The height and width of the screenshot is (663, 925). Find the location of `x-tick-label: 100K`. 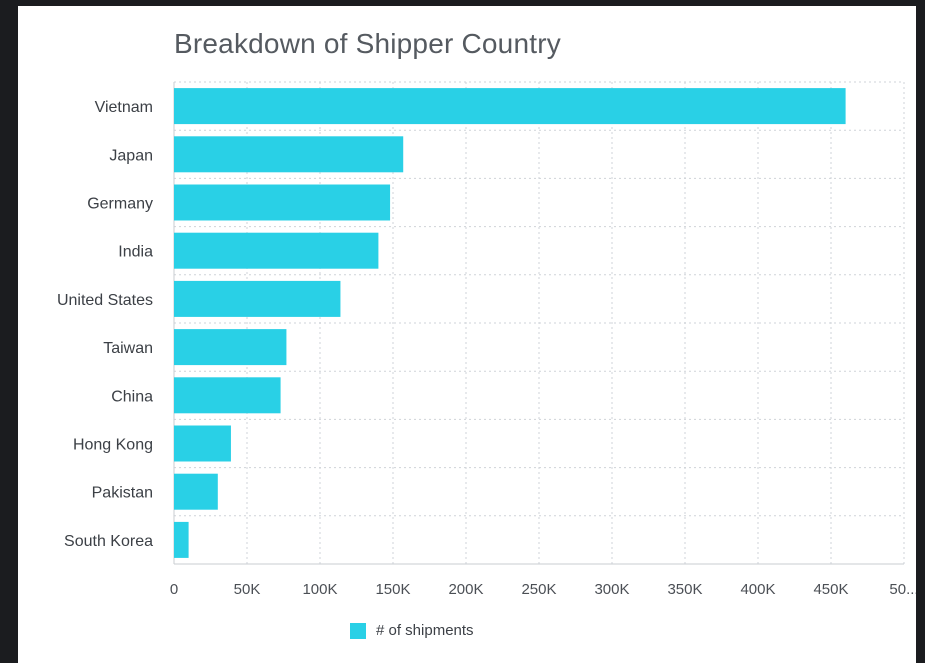

x-tick-label: 100K is located at coordinates (319, 589).